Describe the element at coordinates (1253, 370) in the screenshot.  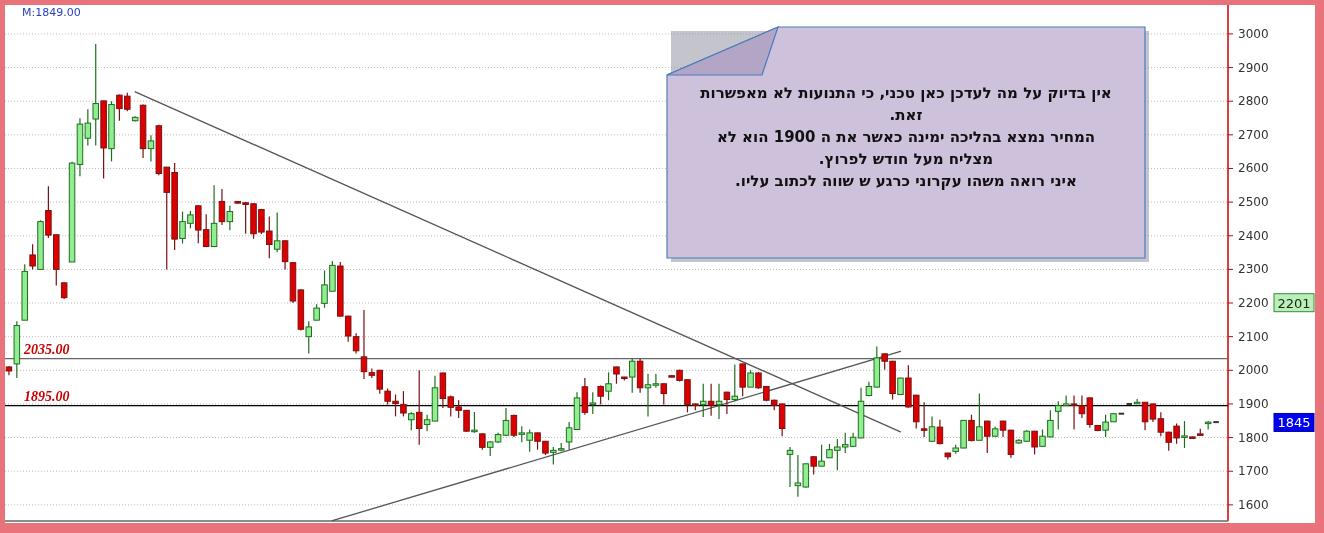
I see `y-tick-label: 2000` at that location.